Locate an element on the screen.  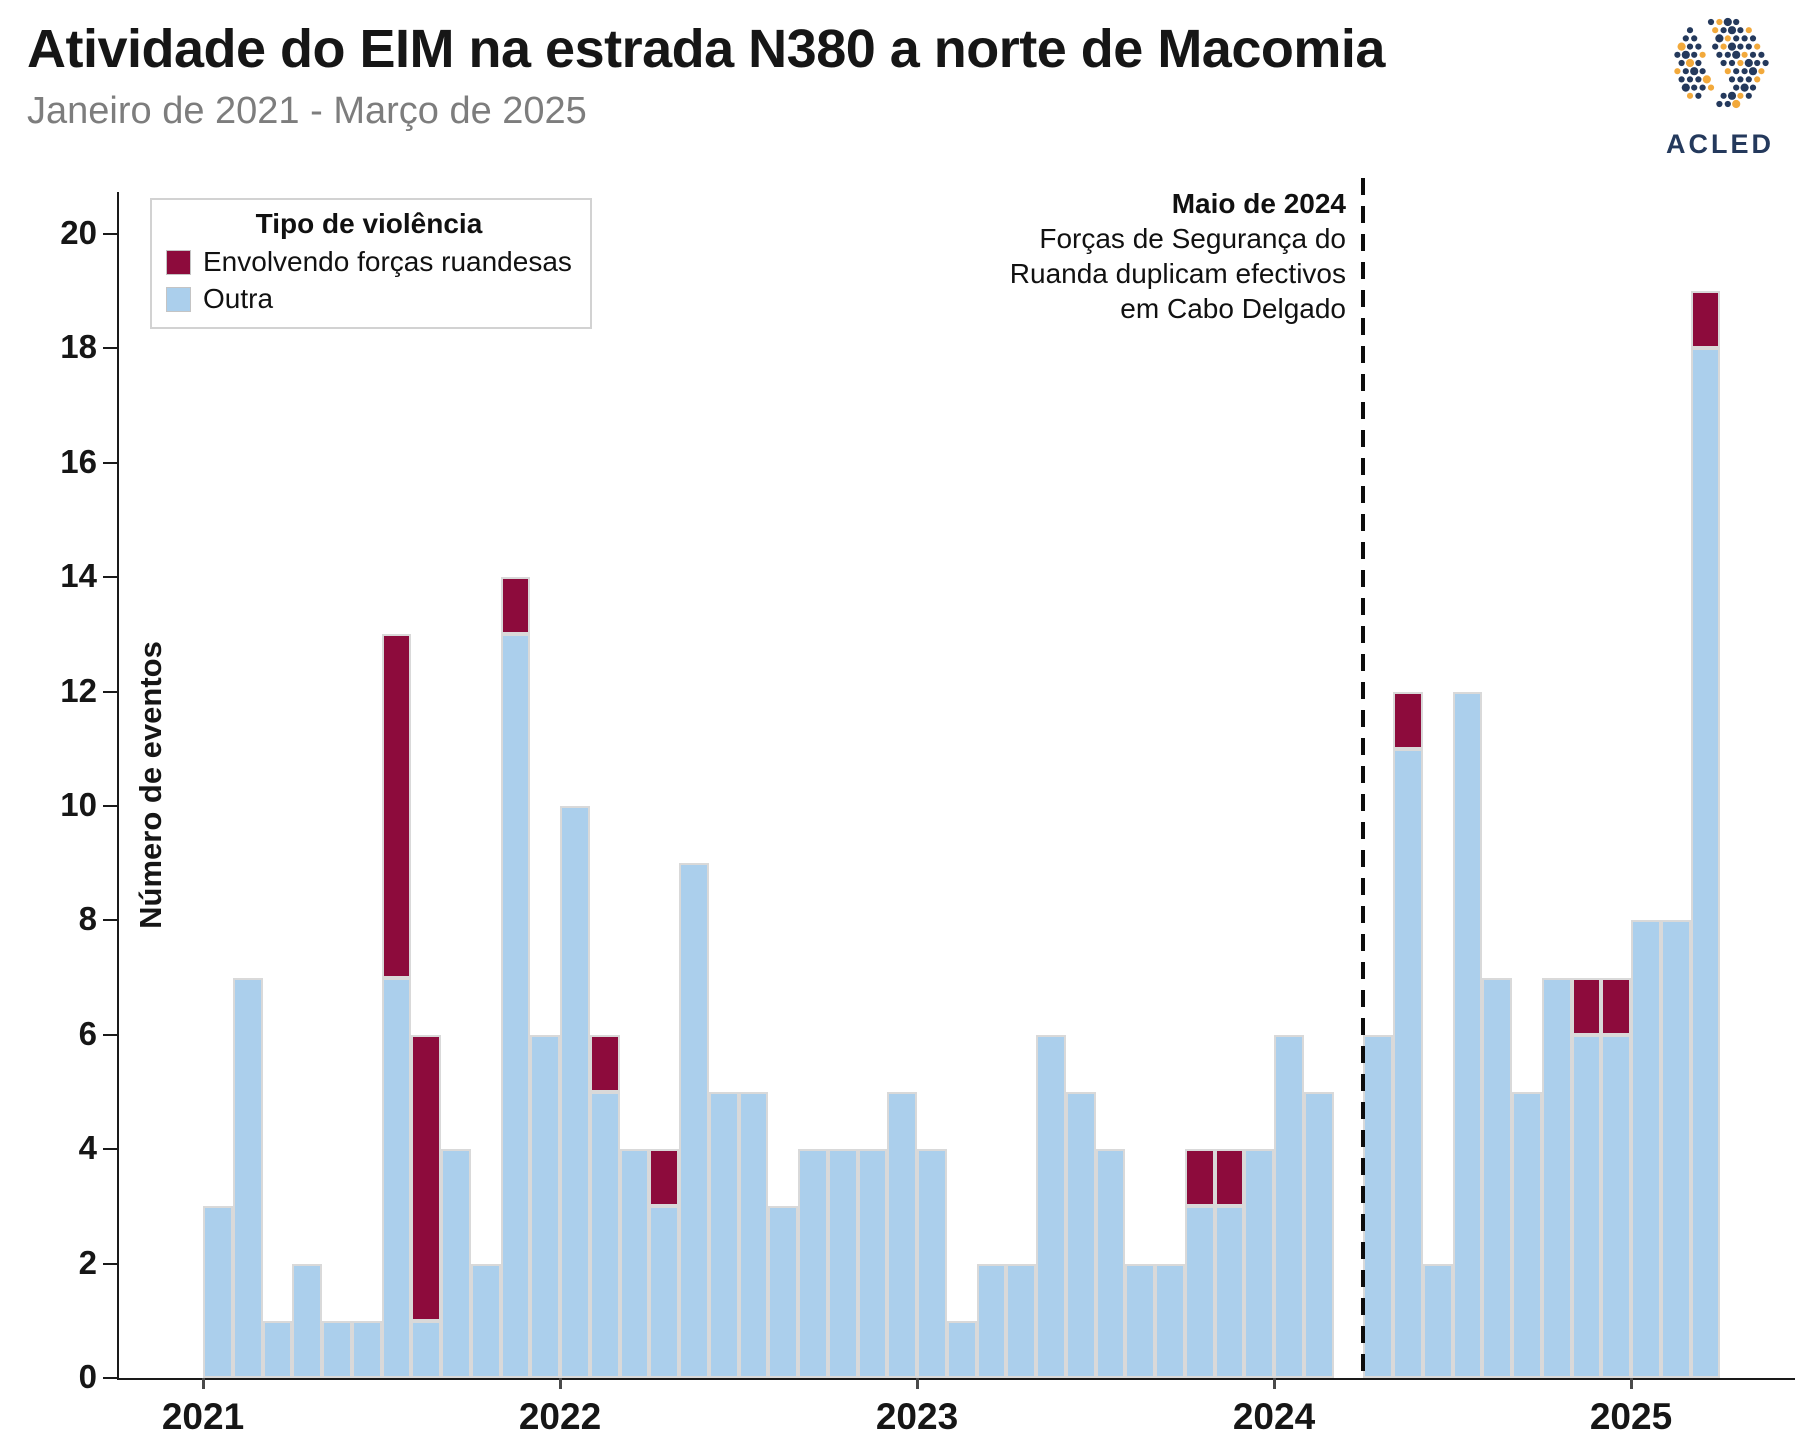
bar-abr-2021 is located at coordinates (307, 785).